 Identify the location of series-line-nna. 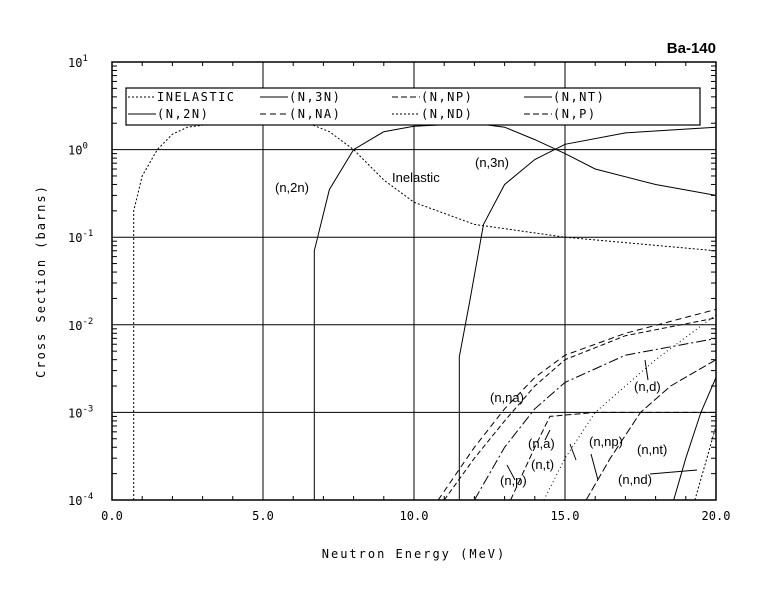
(576, 404).